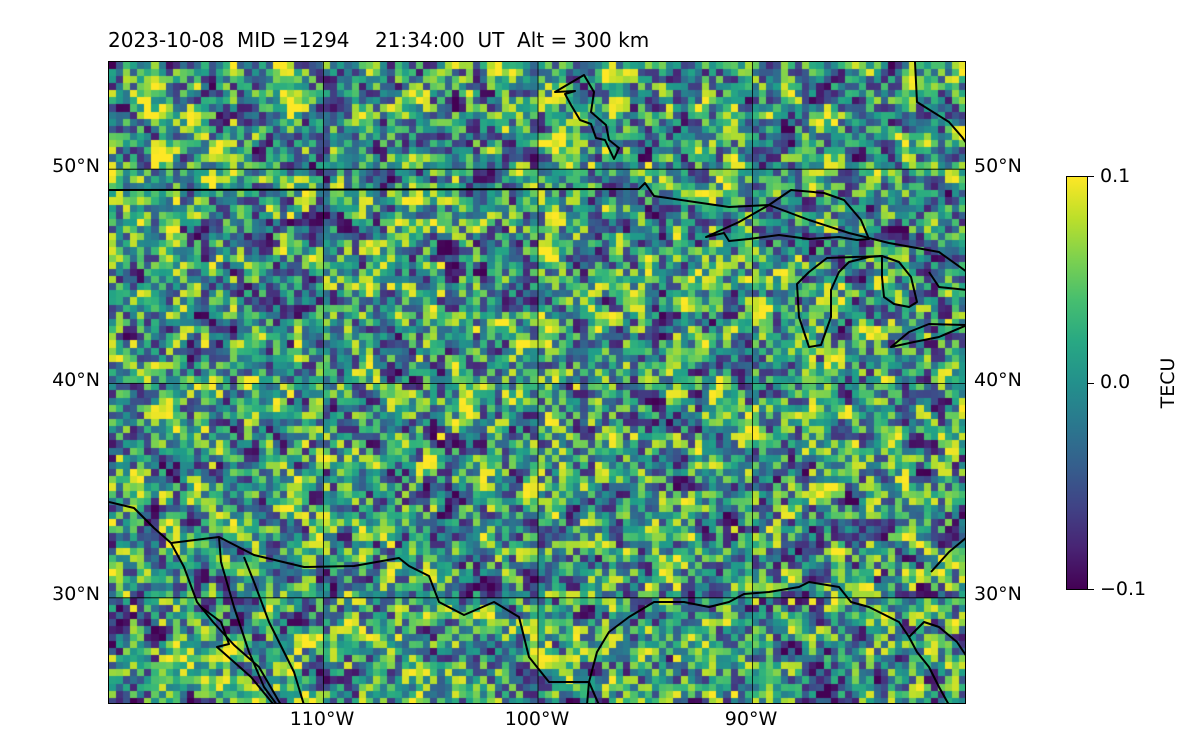 The image size is (1200, 750). I want to click on colorbar-label: TECU, so click(1168, 383).